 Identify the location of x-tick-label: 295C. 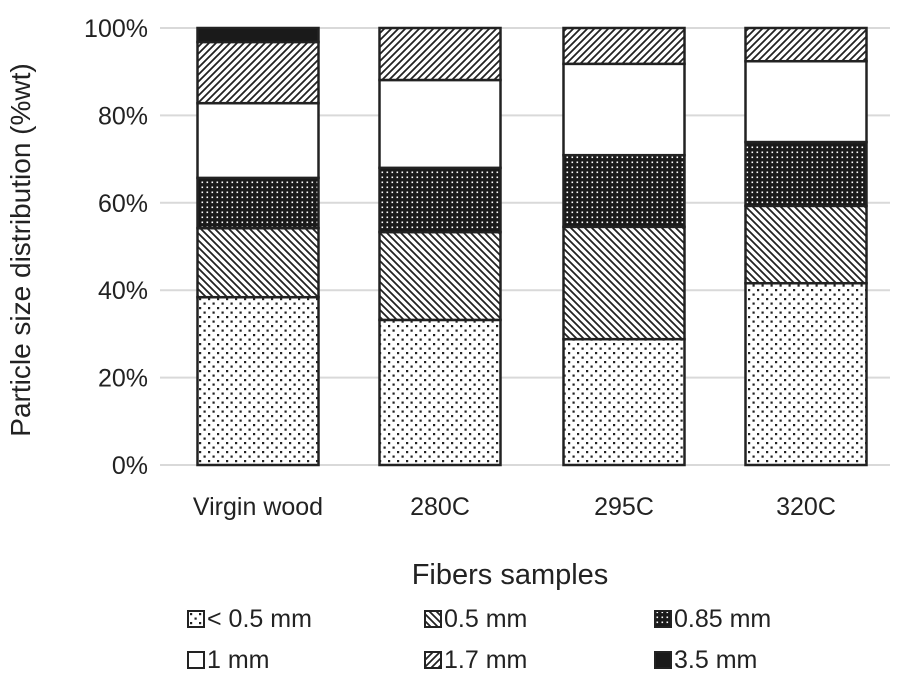
(624, 507).